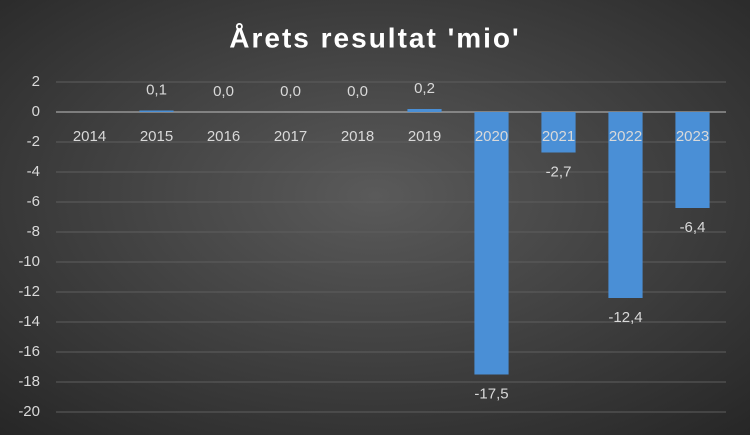 The height and width of the screenshot is (435, 750). I want to click on x-tick-label: 2021, so click(558, 136).